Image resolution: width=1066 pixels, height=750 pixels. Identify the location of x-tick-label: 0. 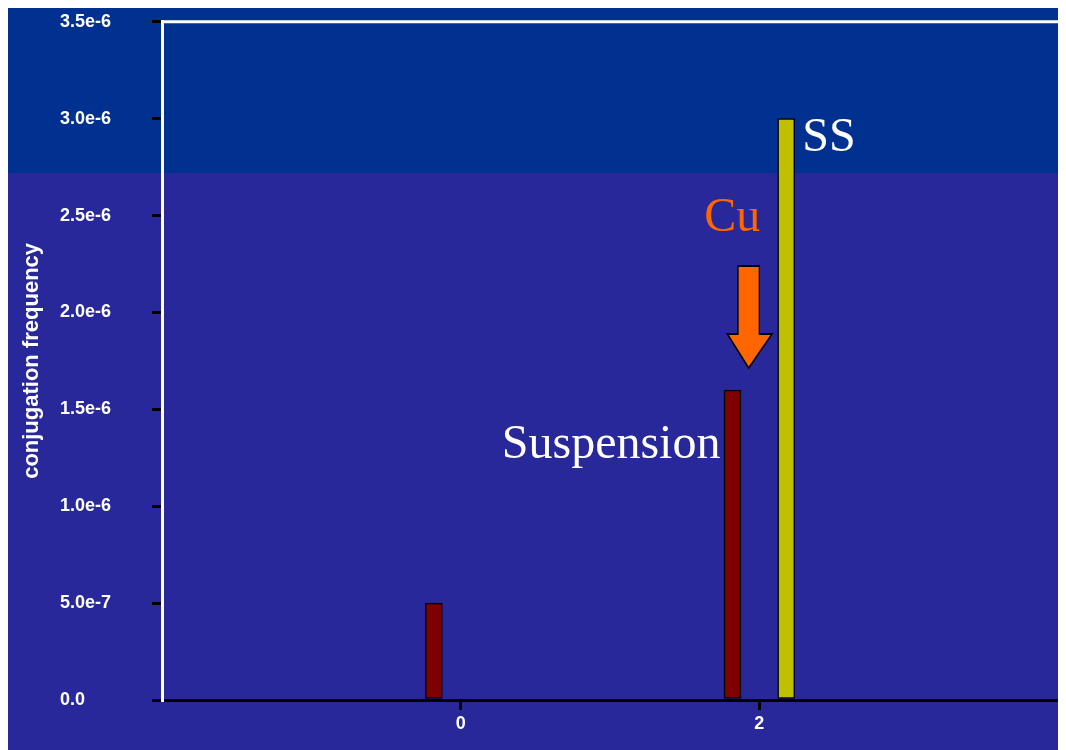
(460, 722).